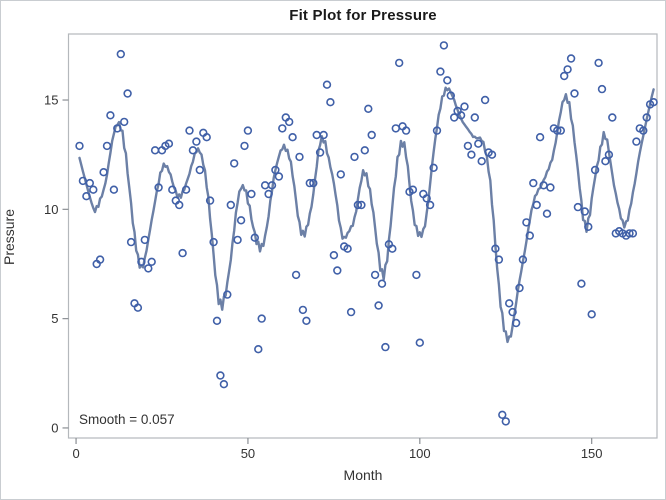 The width and height of the screenshot is (666, 500). I want to click on x-tick-label: 50, so click(248, 453).